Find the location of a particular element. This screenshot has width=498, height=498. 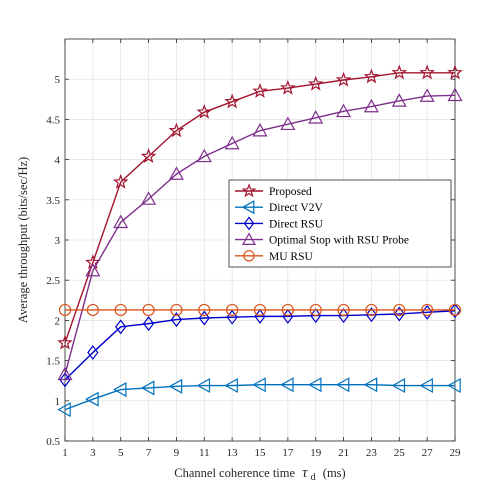

x-axis-title-unit: (ms) is located at coordinates (334, 473).